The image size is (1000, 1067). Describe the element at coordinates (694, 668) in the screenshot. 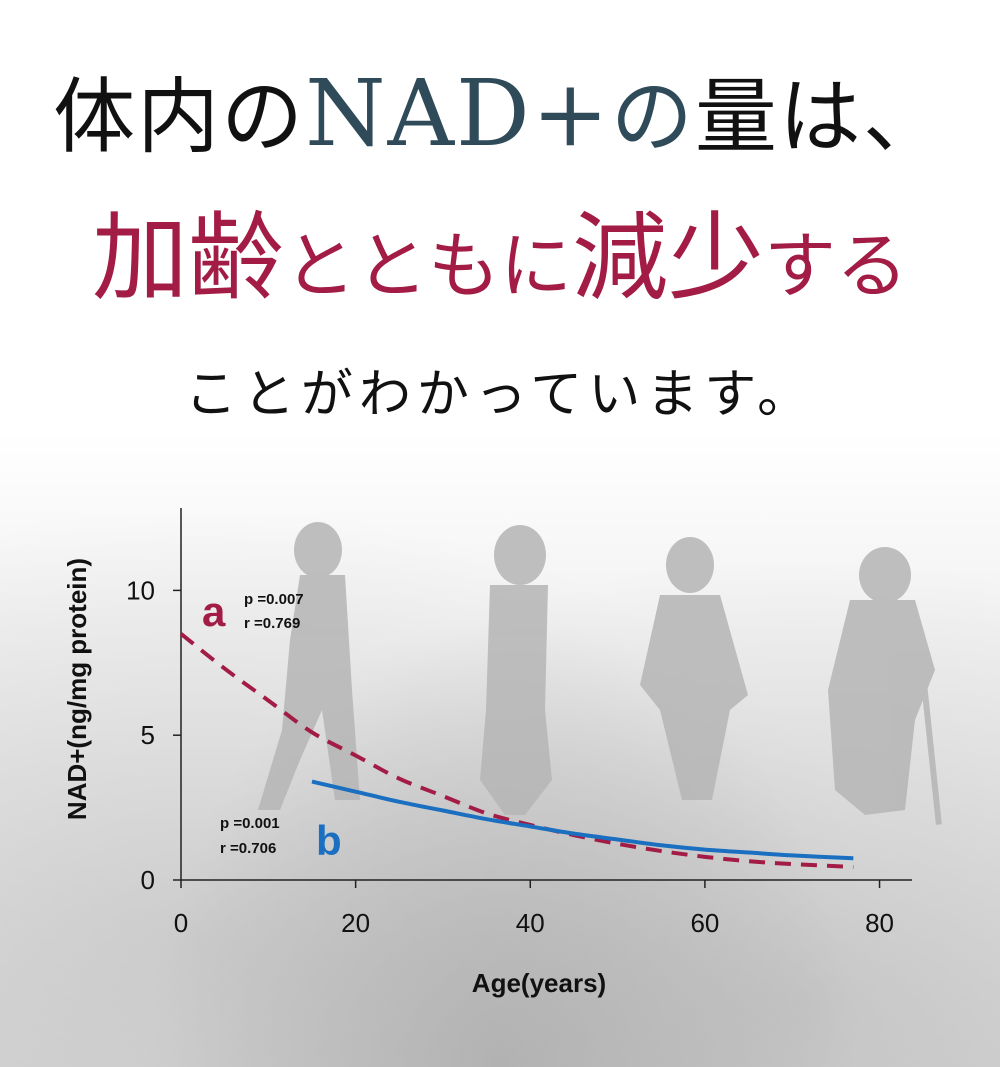

I see `silhouette-older-woman` at that location.